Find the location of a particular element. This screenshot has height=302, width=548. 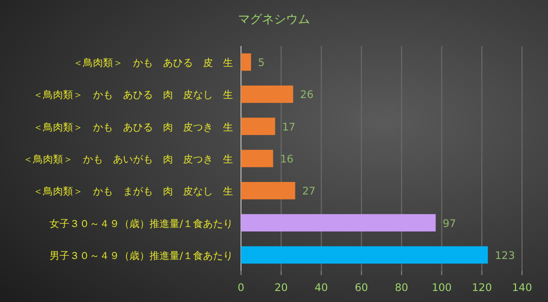

y-tick-label: 女子３０～４９（歳）推進量/１食あたり is located at coordinates (141, 224).